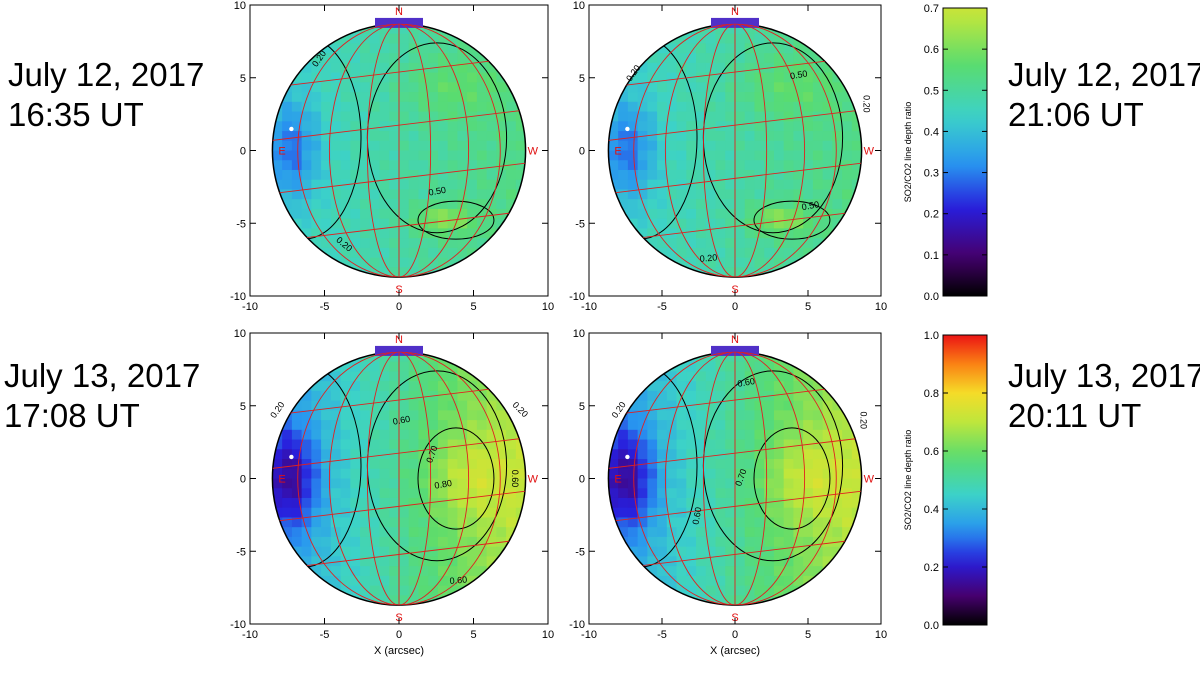  I want to click on date-label-top-left: July 12, 2017 16:35 UT, so click(106, 95).